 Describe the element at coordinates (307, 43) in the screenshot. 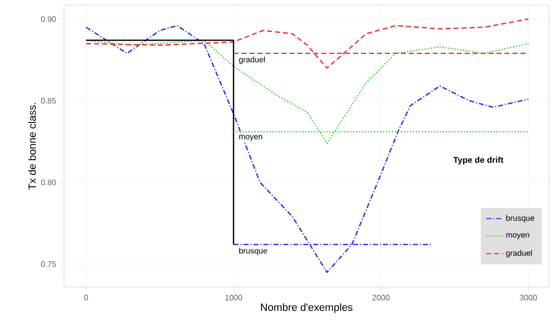

I see `line-series` at that location.